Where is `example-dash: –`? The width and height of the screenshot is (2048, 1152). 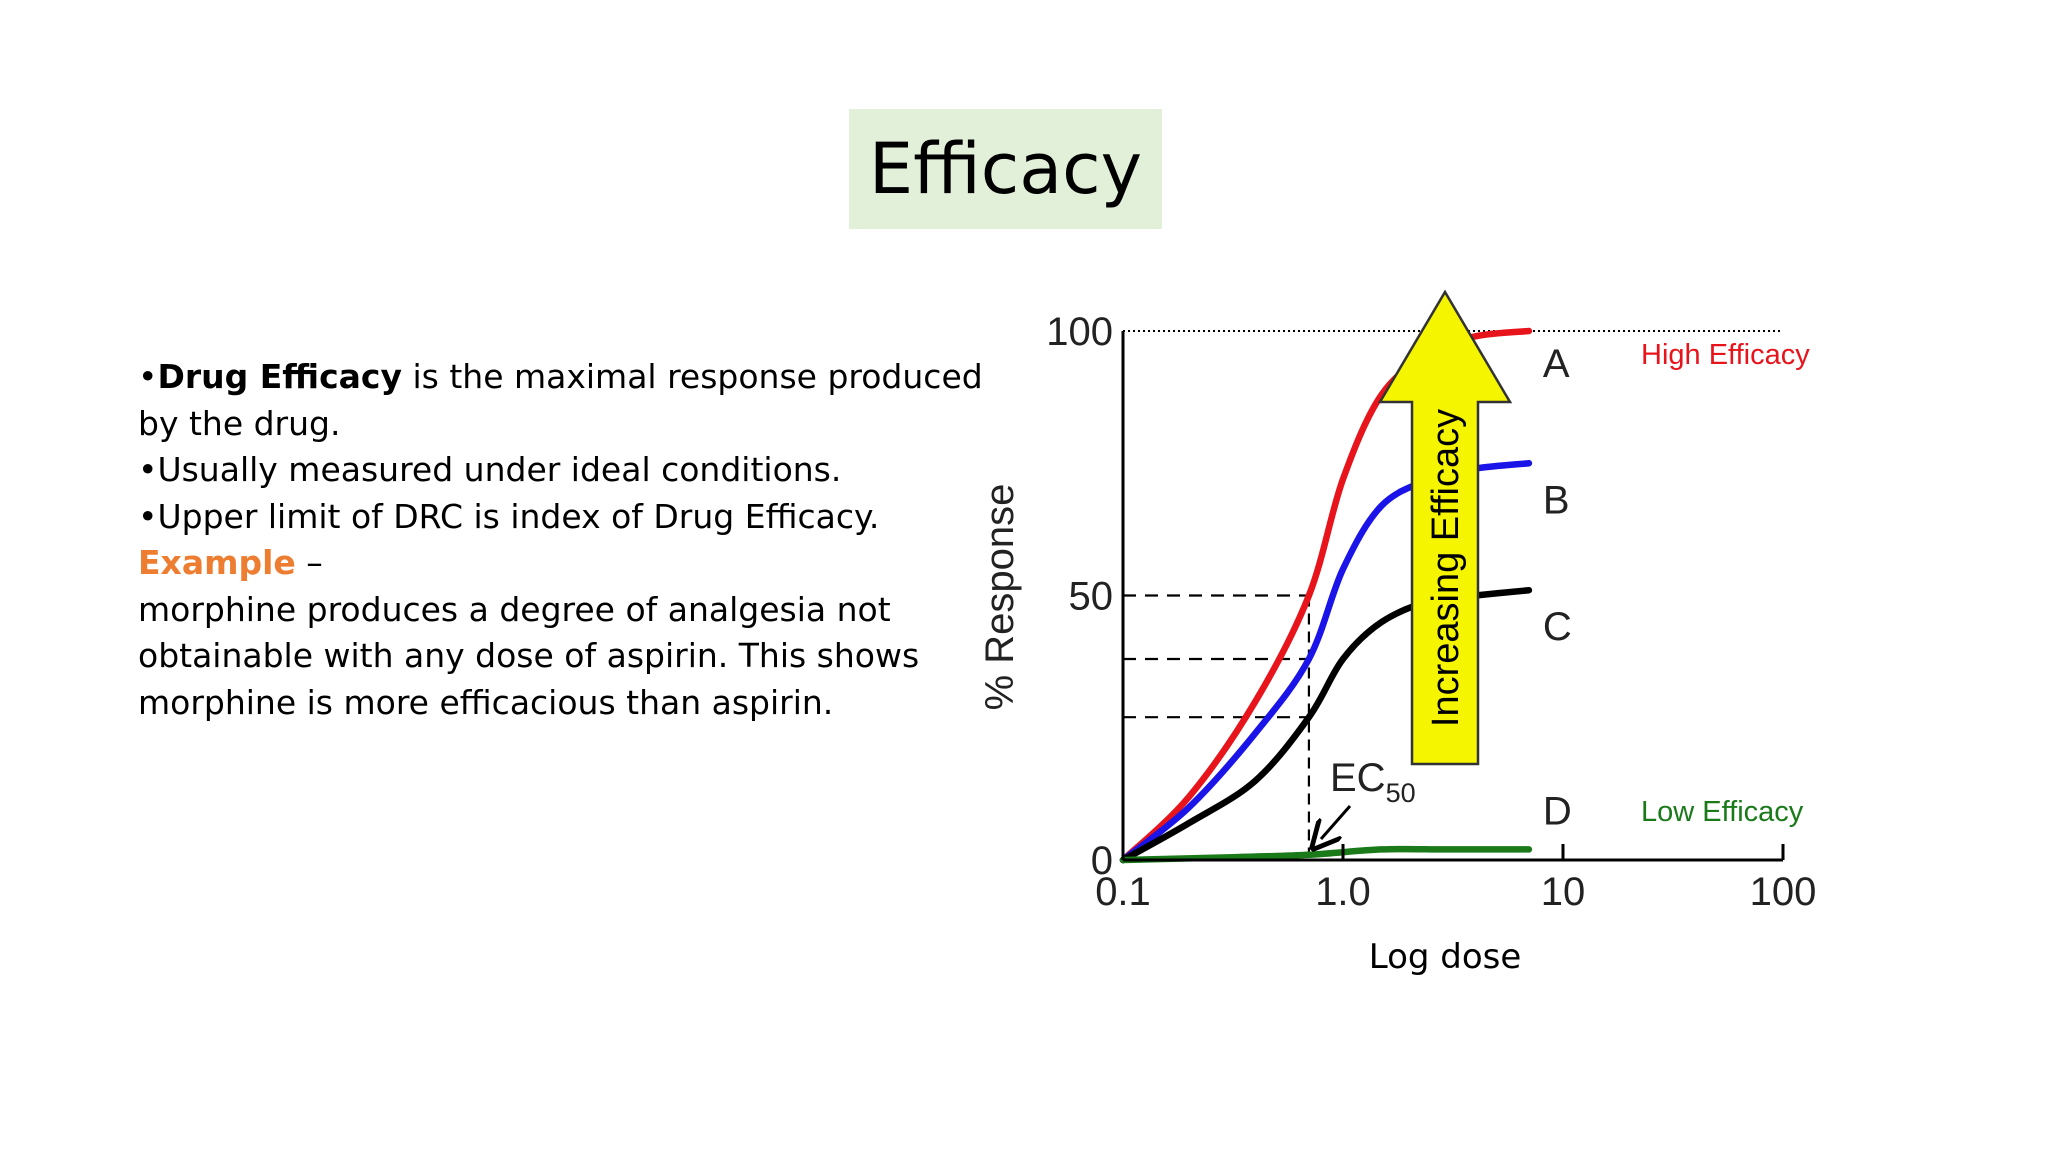 example-dash: – is located at coordinates (309, 562).